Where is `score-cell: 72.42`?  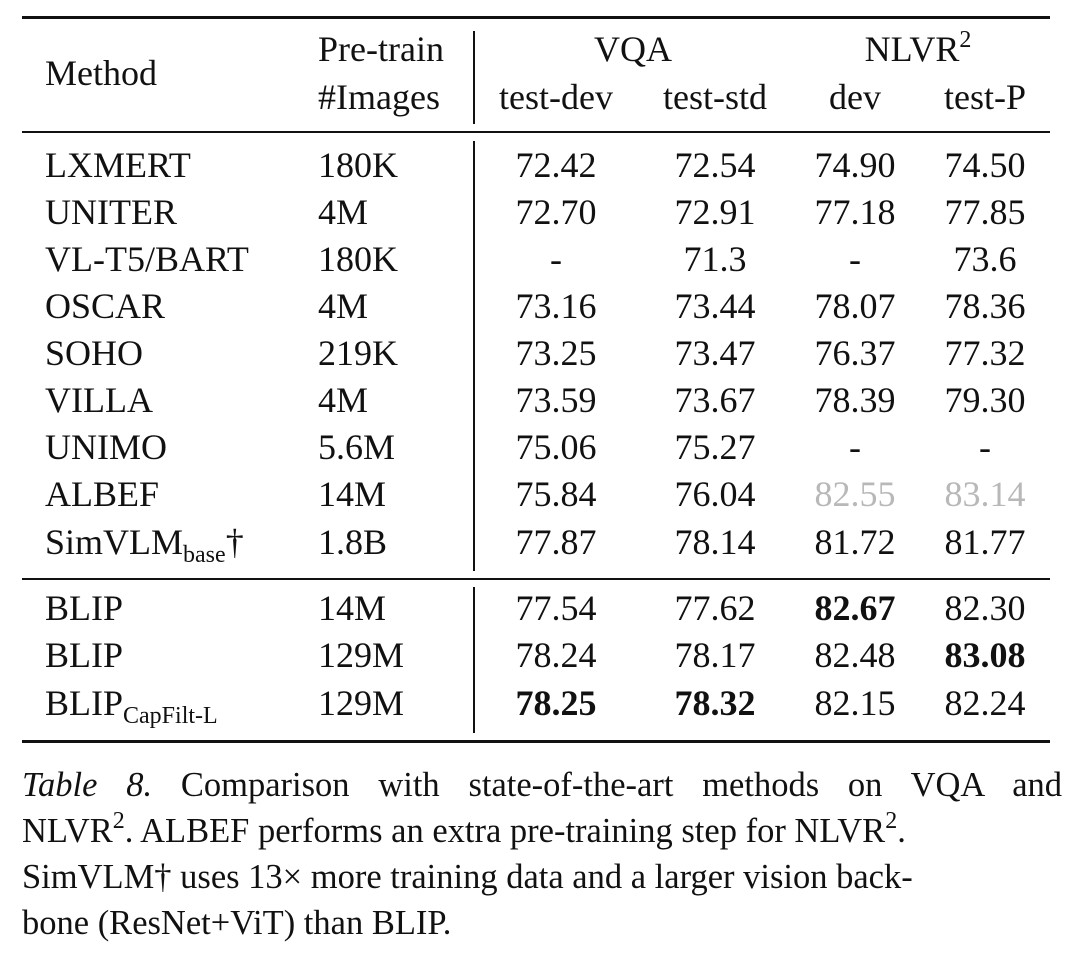
score-cell: 72.42 is located at coordinates (556, 165).